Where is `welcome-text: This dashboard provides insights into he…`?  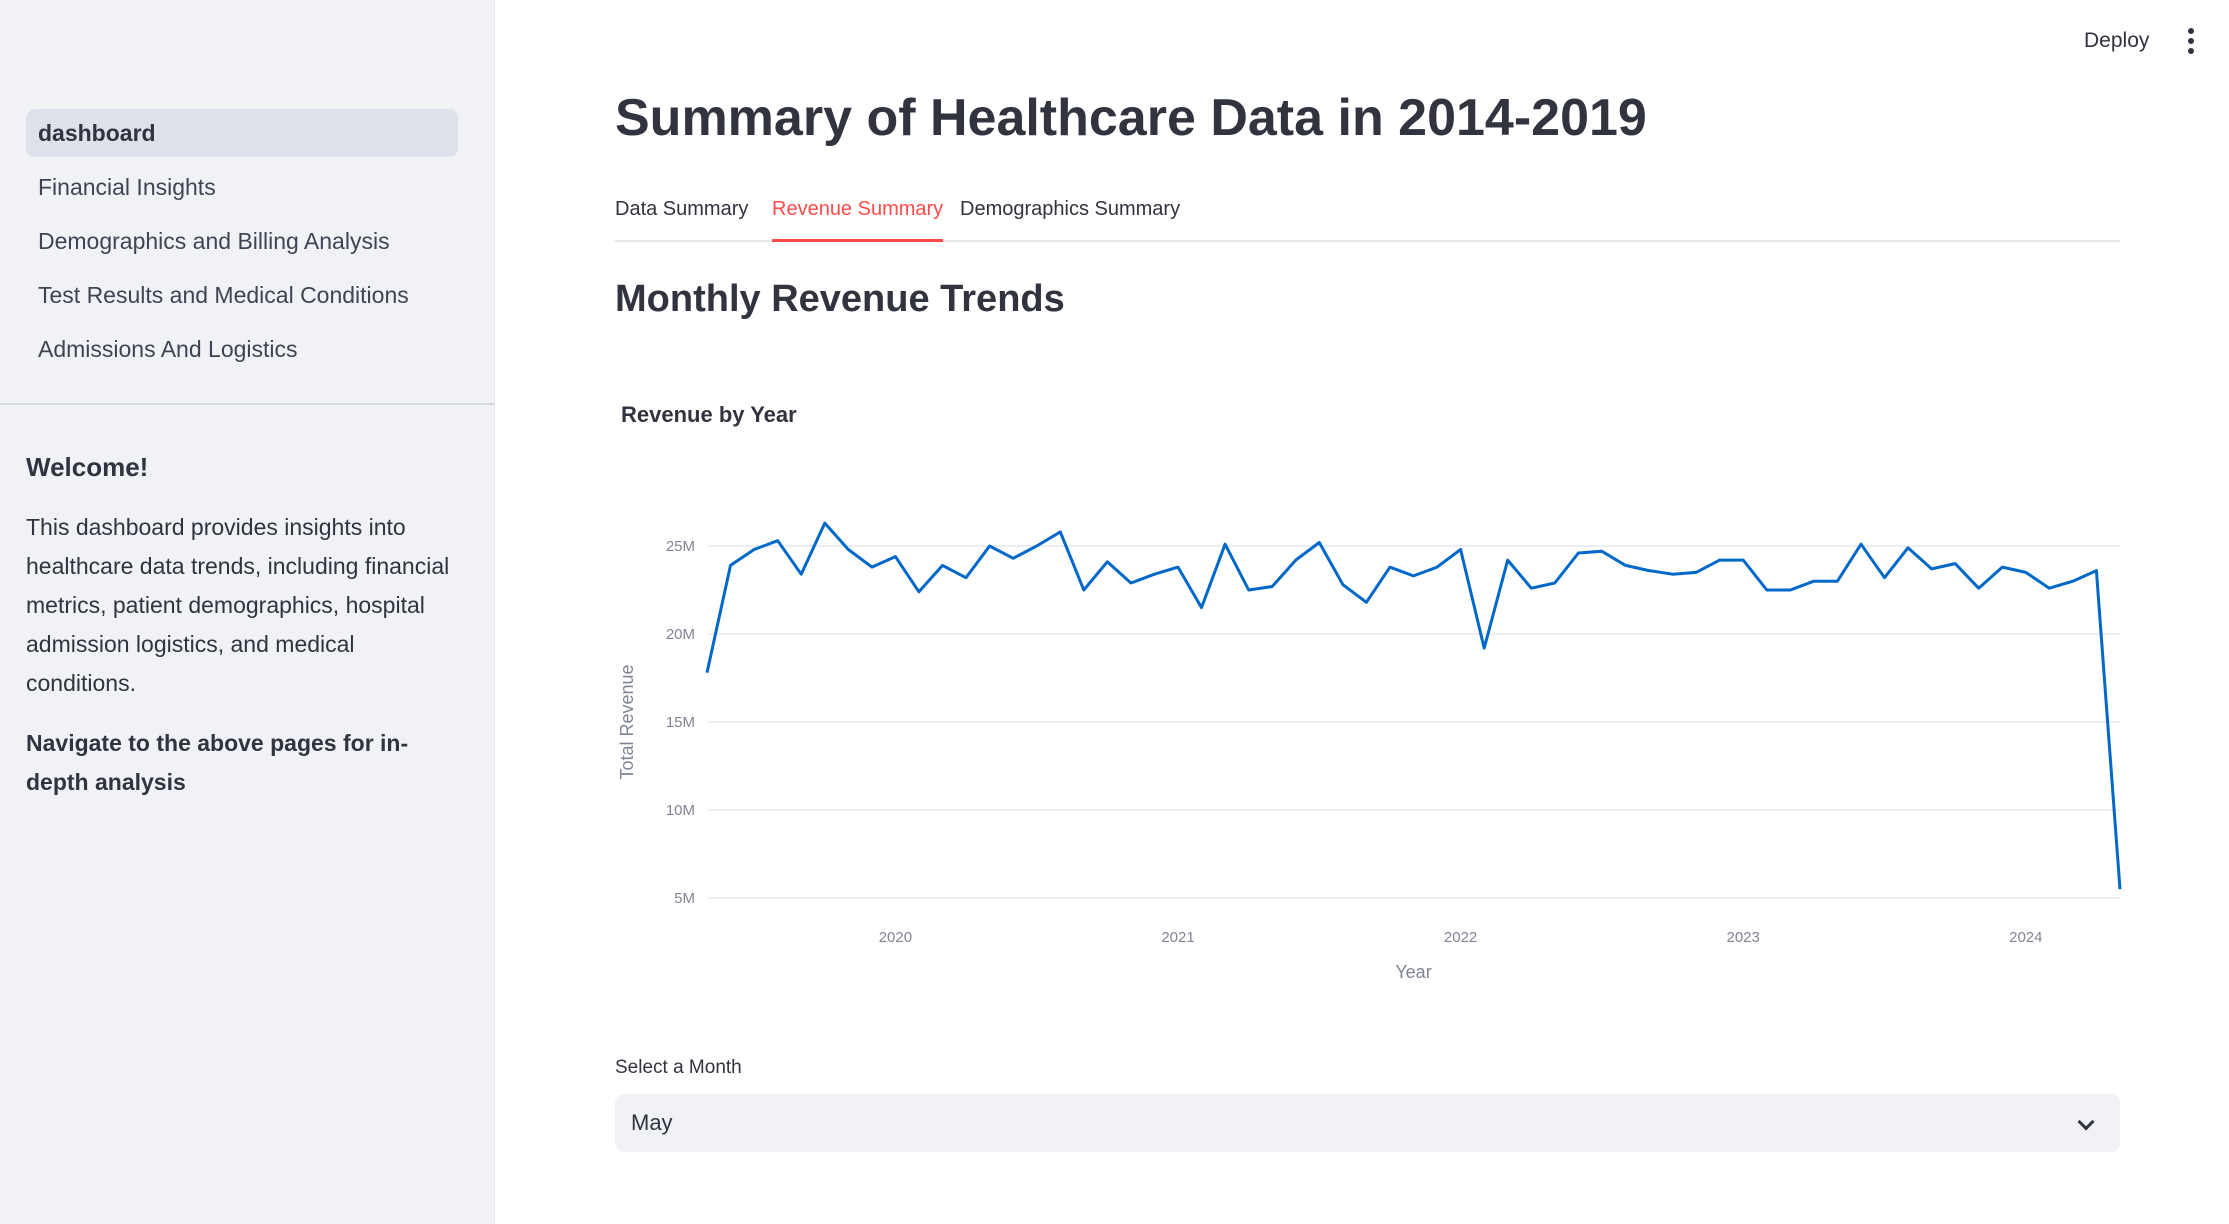 welcome-text: This dashboard provides insights into he… is located at coordinates (238, 605).